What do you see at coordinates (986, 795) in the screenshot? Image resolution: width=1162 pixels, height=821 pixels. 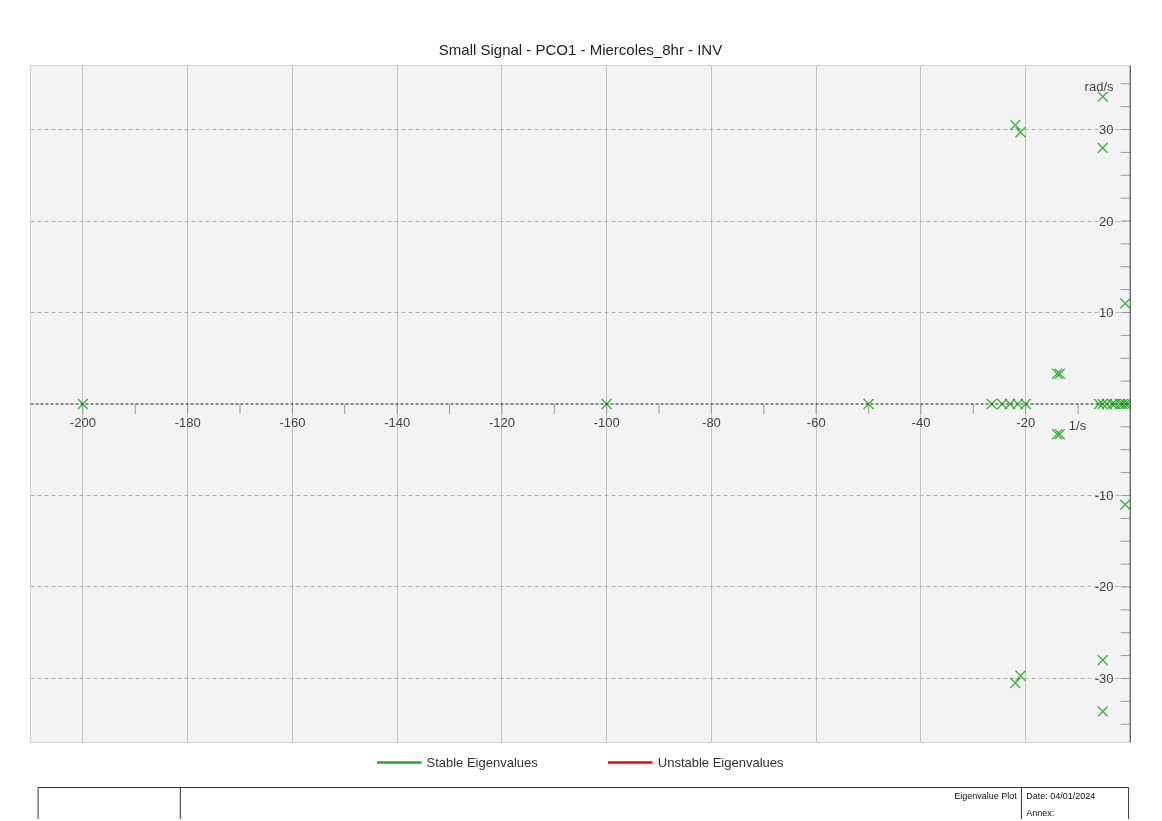 I see `text: Eigenvalue Plot` at bounding box center [986, 795].